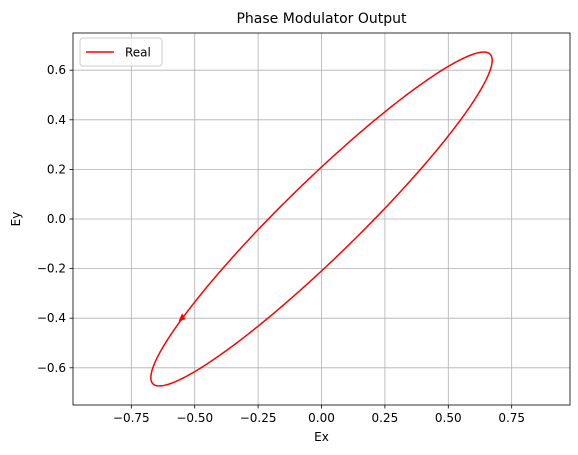  I want to click on legend-label-real: Real, so click(138, 53).